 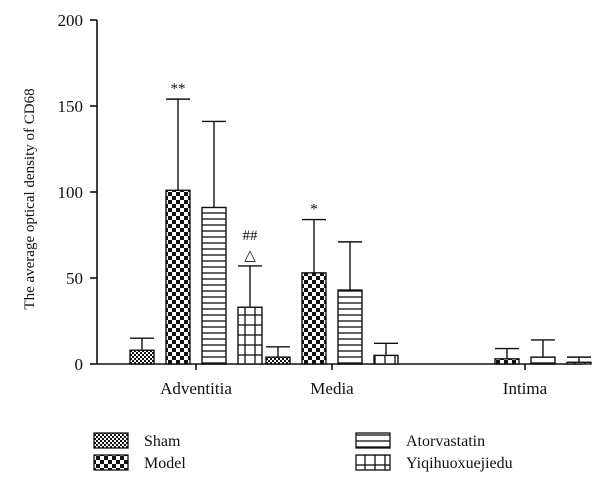 What do you see at coordinates (445, 441) in the screenshot?
I see `legend-label: Atorvastatin` at bounding box center [445, 441].